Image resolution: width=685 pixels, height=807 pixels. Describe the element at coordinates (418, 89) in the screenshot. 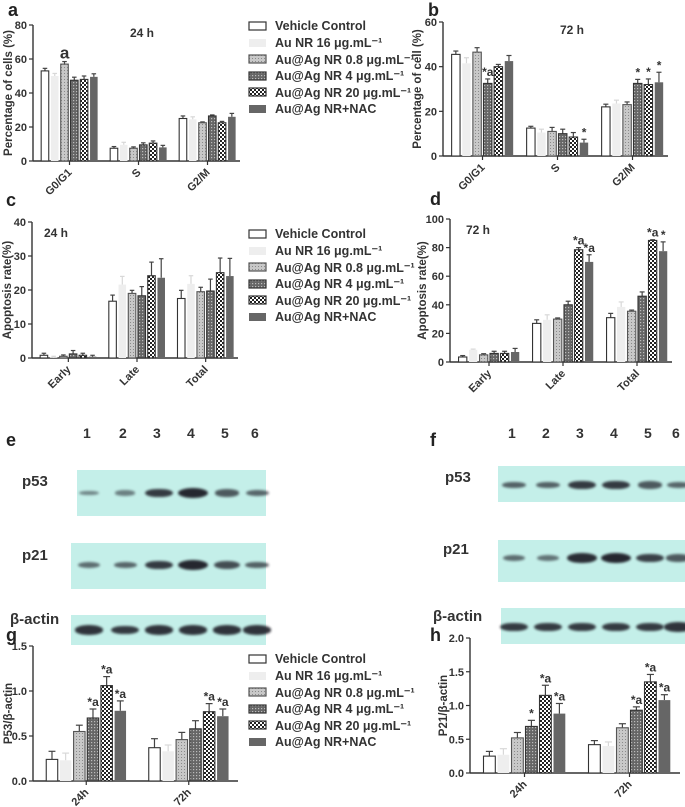

I see `y-axis-label: Percentage of cell (%)` at that location.